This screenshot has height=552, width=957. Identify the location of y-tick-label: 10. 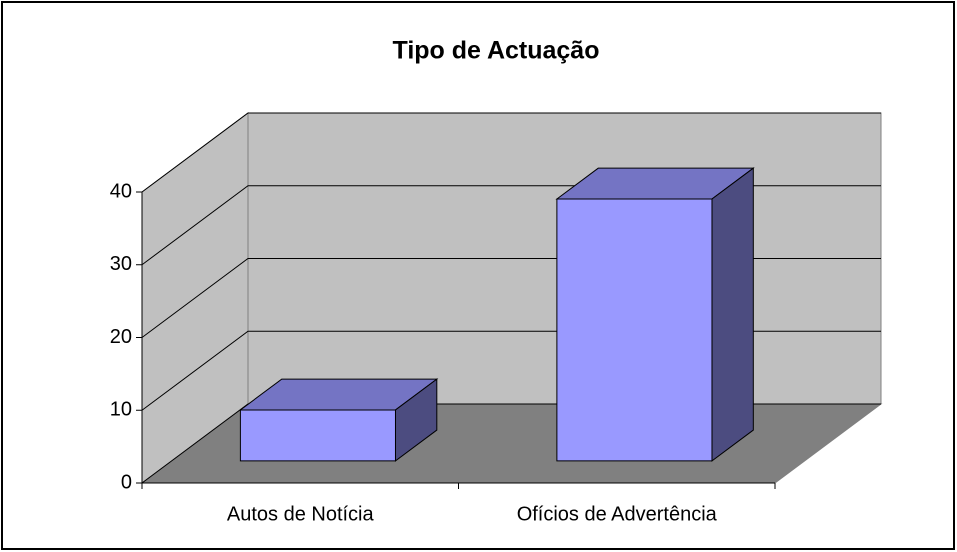
(121, 410).